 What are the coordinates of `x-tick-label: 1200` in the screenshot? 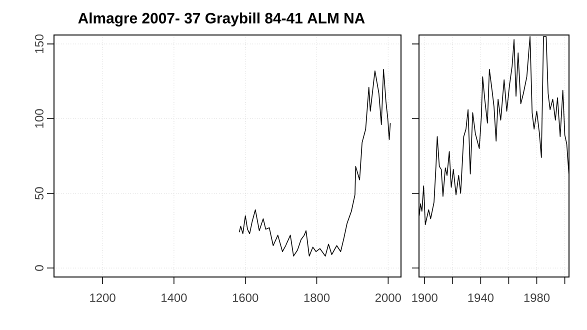 It's located at (103, 298).